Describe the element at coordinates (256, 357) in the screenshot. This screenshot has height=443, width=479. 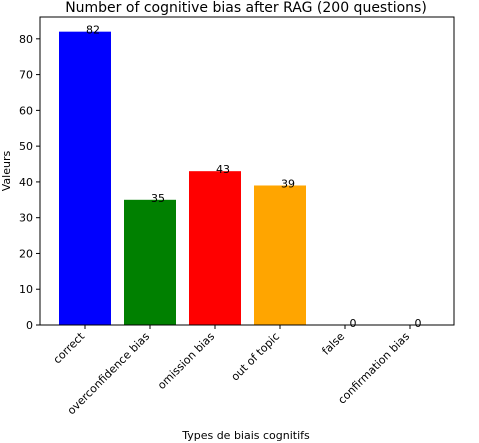
I see `x-tick-label: out of topic` at that location.